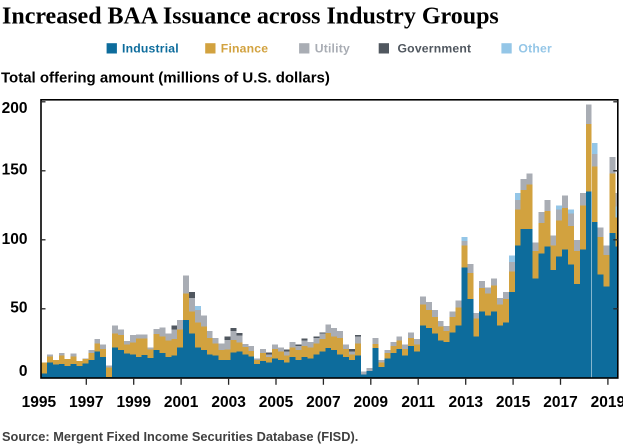 The image size is (623, 448). Describe the element at coordinates (23, 371) in the screenshot. I see `svg-text: 0` at that location.